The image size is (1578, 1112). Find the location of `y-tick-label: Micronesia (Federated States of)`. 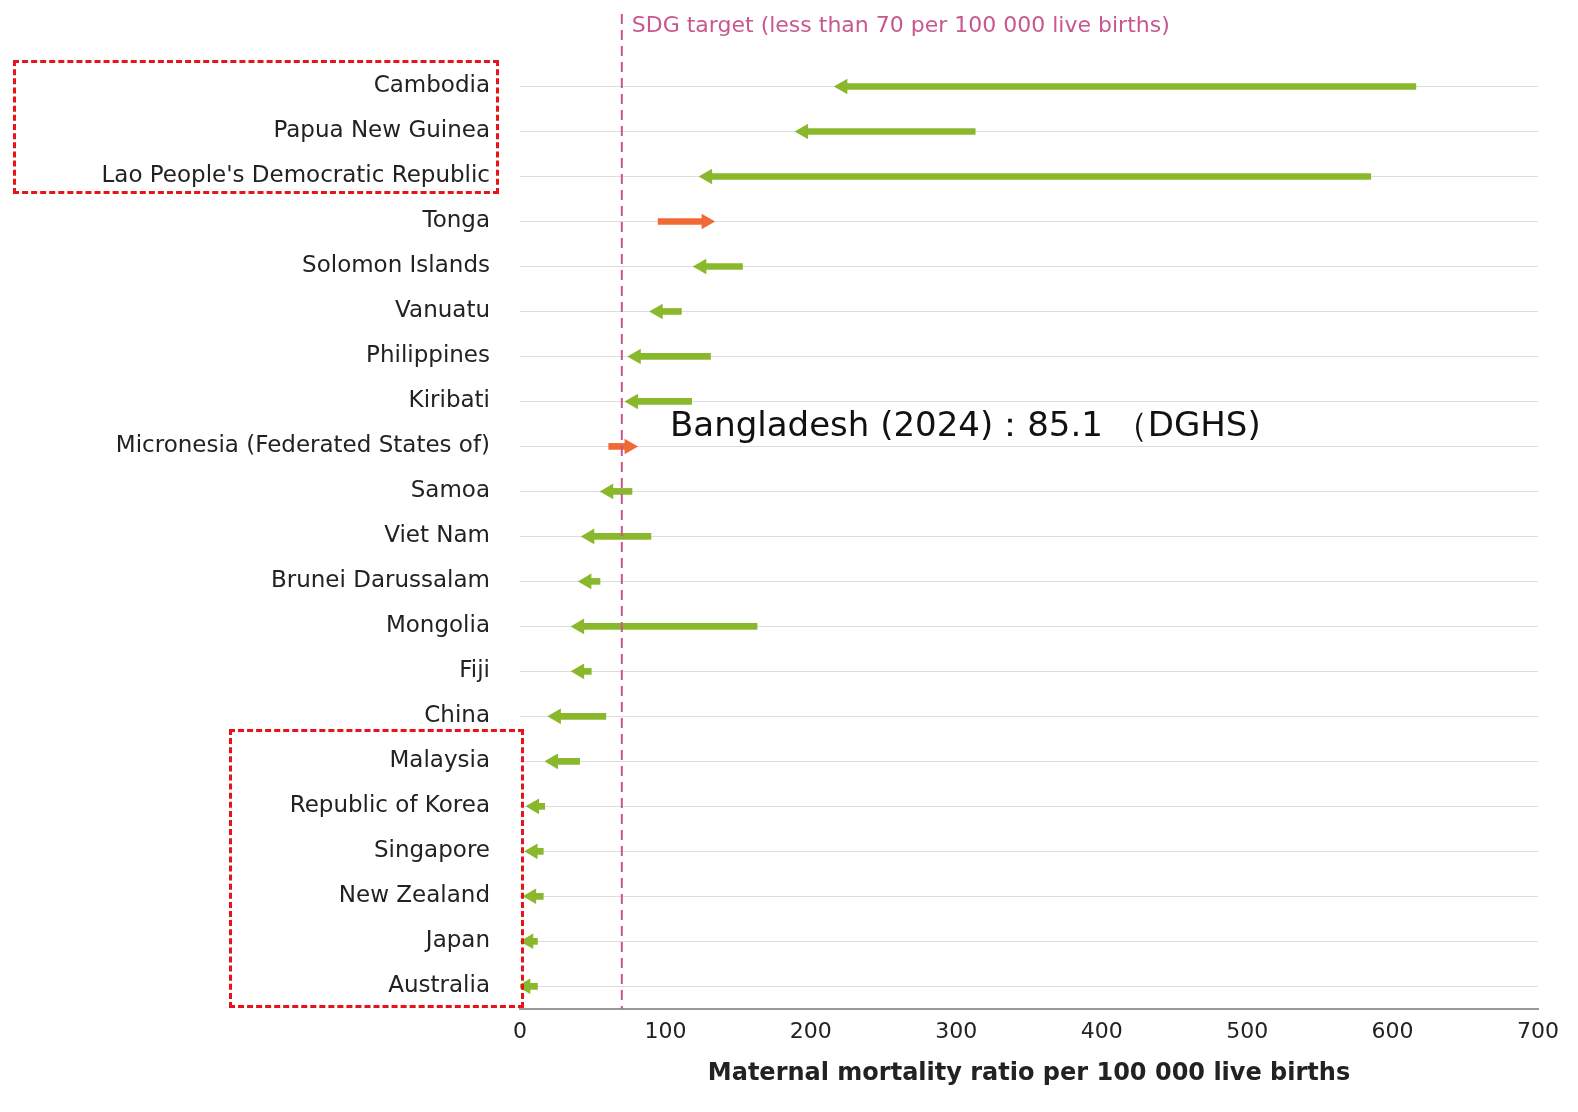

y-tick-label: Micronesia (Federated States of) is located at coordinates (302, 444).